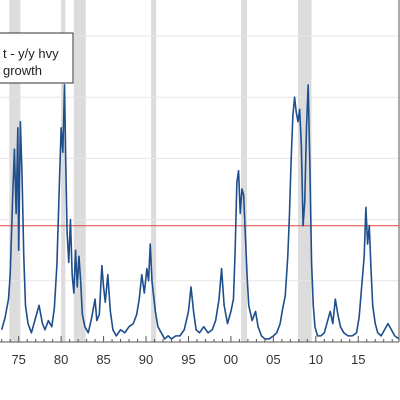 The image size is (400, 400). What do you see at coordinates (231, 359) in the screenshot?
I see `x-tick-label: 00` at bounding box center [231, 359].